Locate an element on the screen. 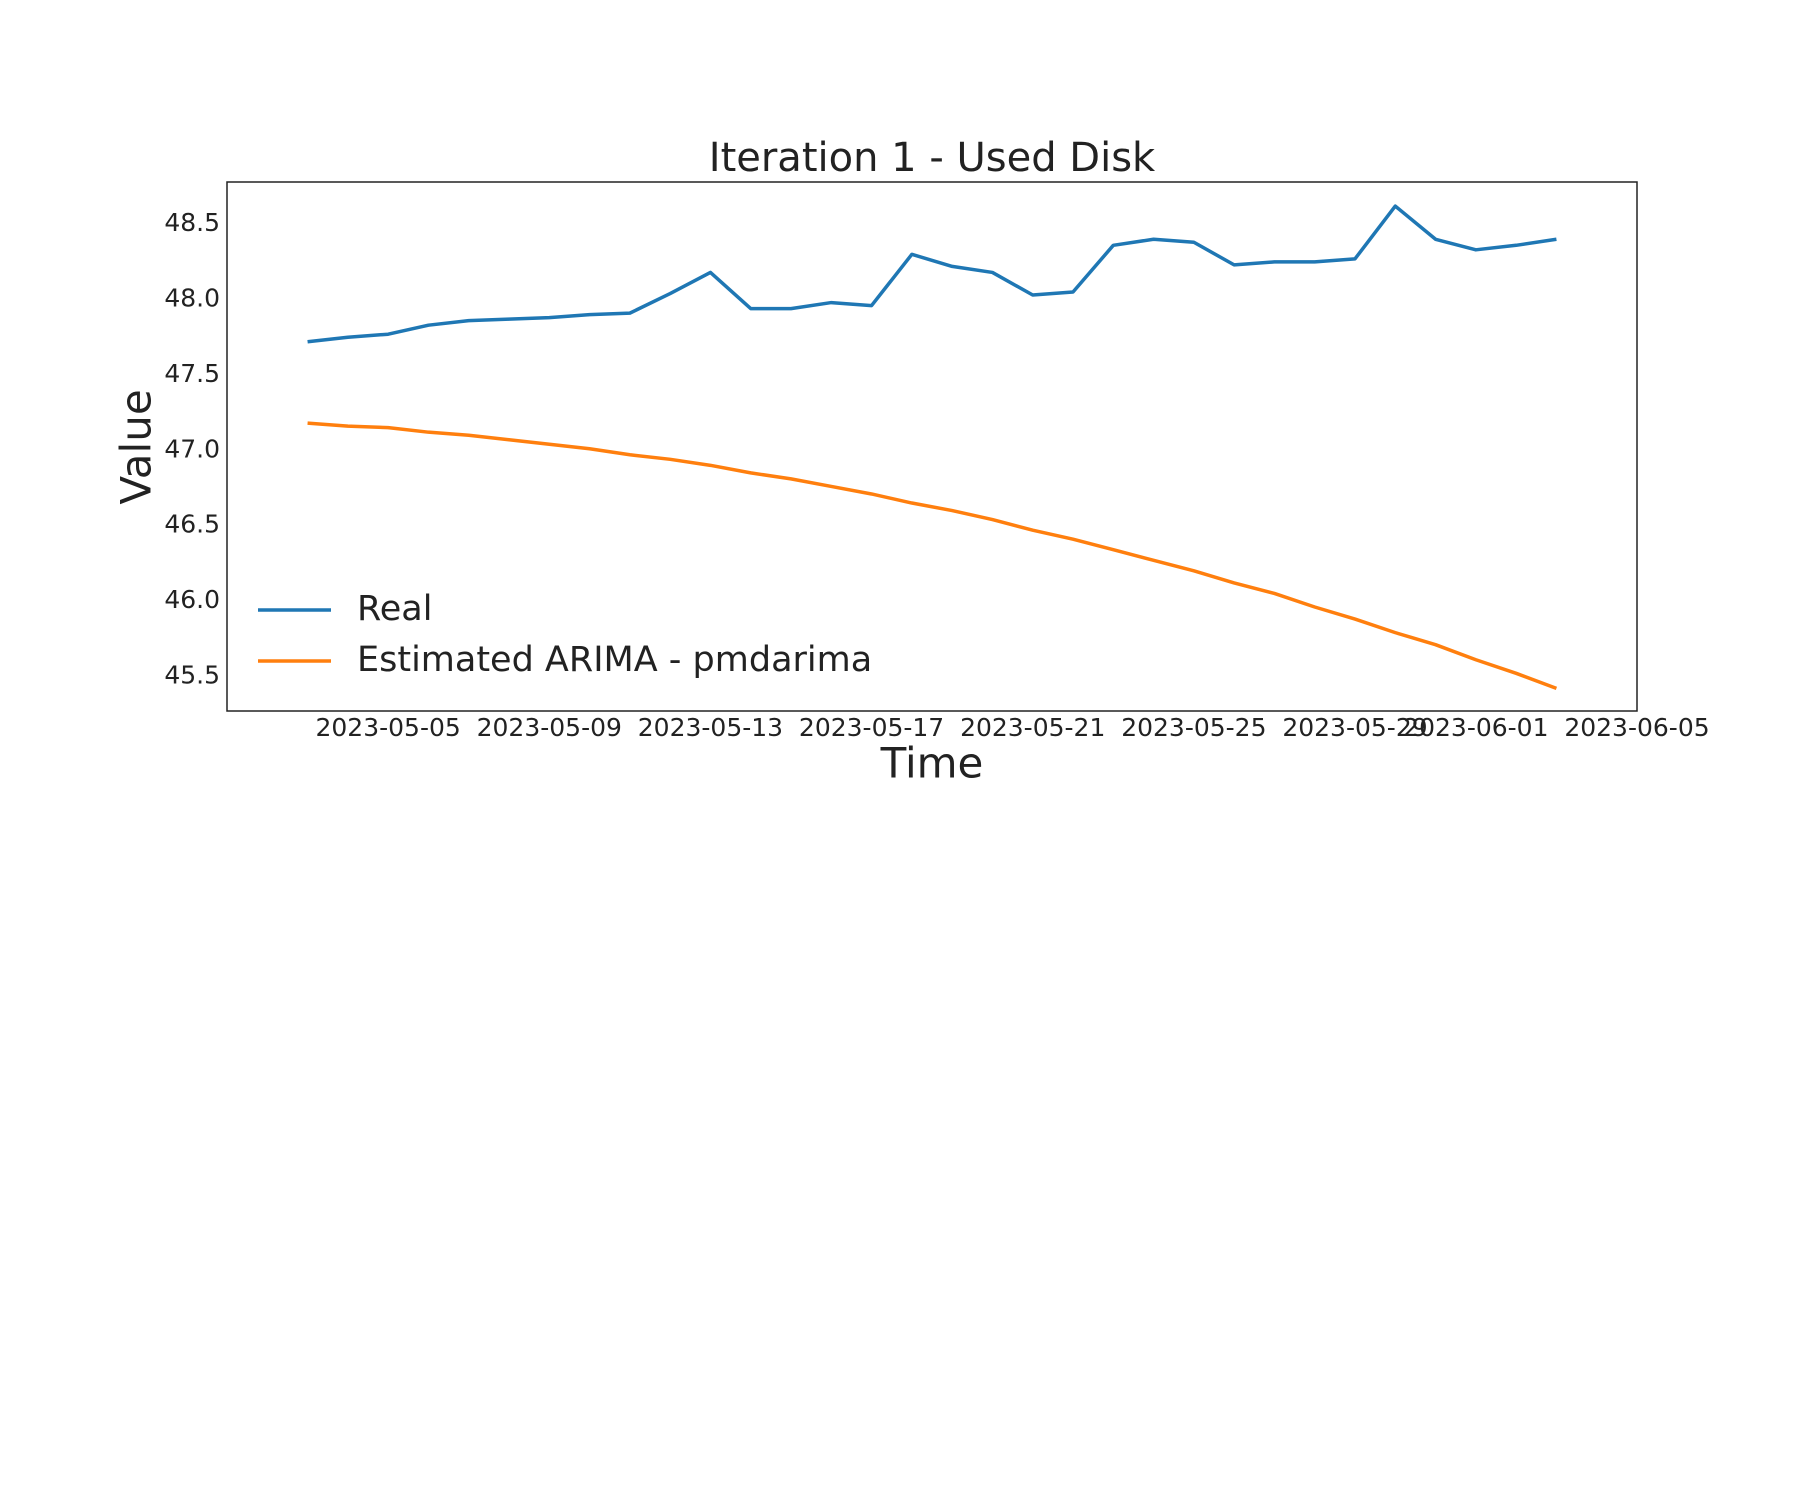 This screenshot has width=1800, height=1500. x-tick-label: 2023-05-25 is located at coordinates (1193, 727).